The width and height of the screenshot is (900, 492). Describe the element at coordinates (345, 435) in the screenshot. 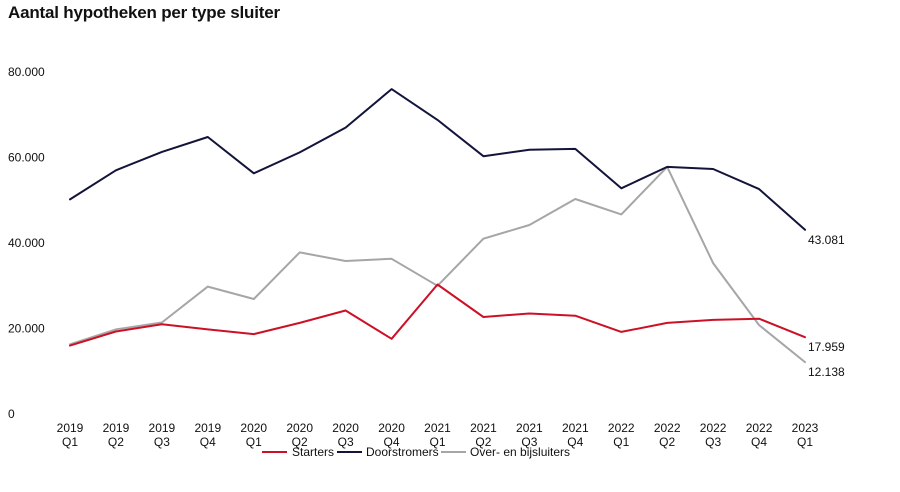

I see `x-tick-label: 2020 Q3` at that location.